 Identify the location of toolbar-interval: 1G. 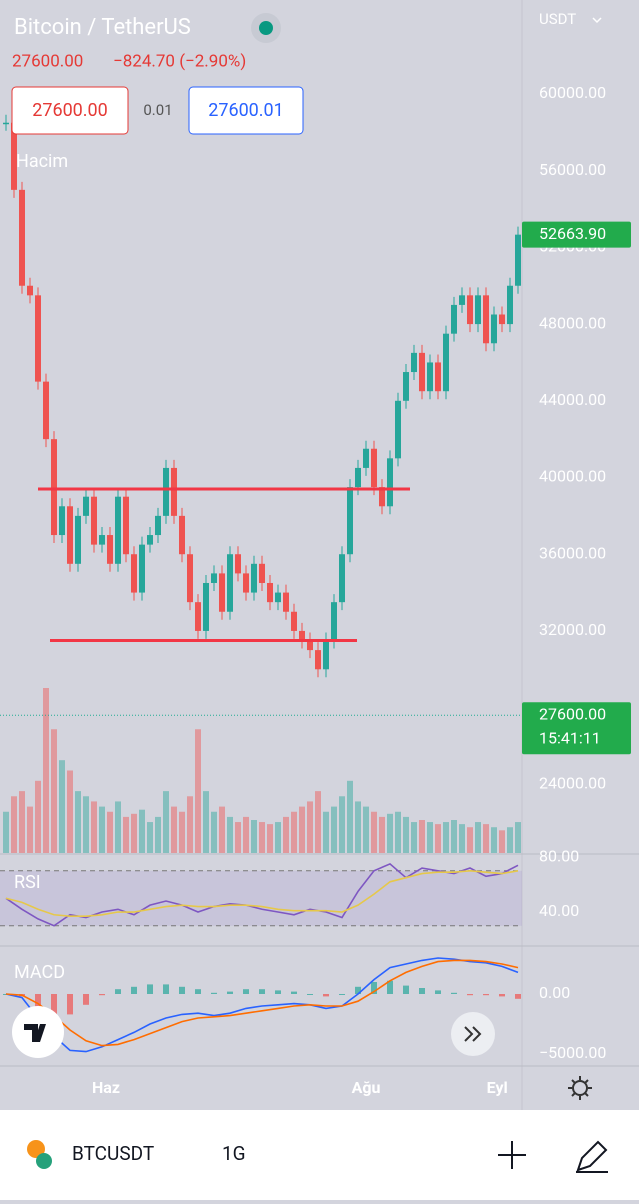
(234, 1153).